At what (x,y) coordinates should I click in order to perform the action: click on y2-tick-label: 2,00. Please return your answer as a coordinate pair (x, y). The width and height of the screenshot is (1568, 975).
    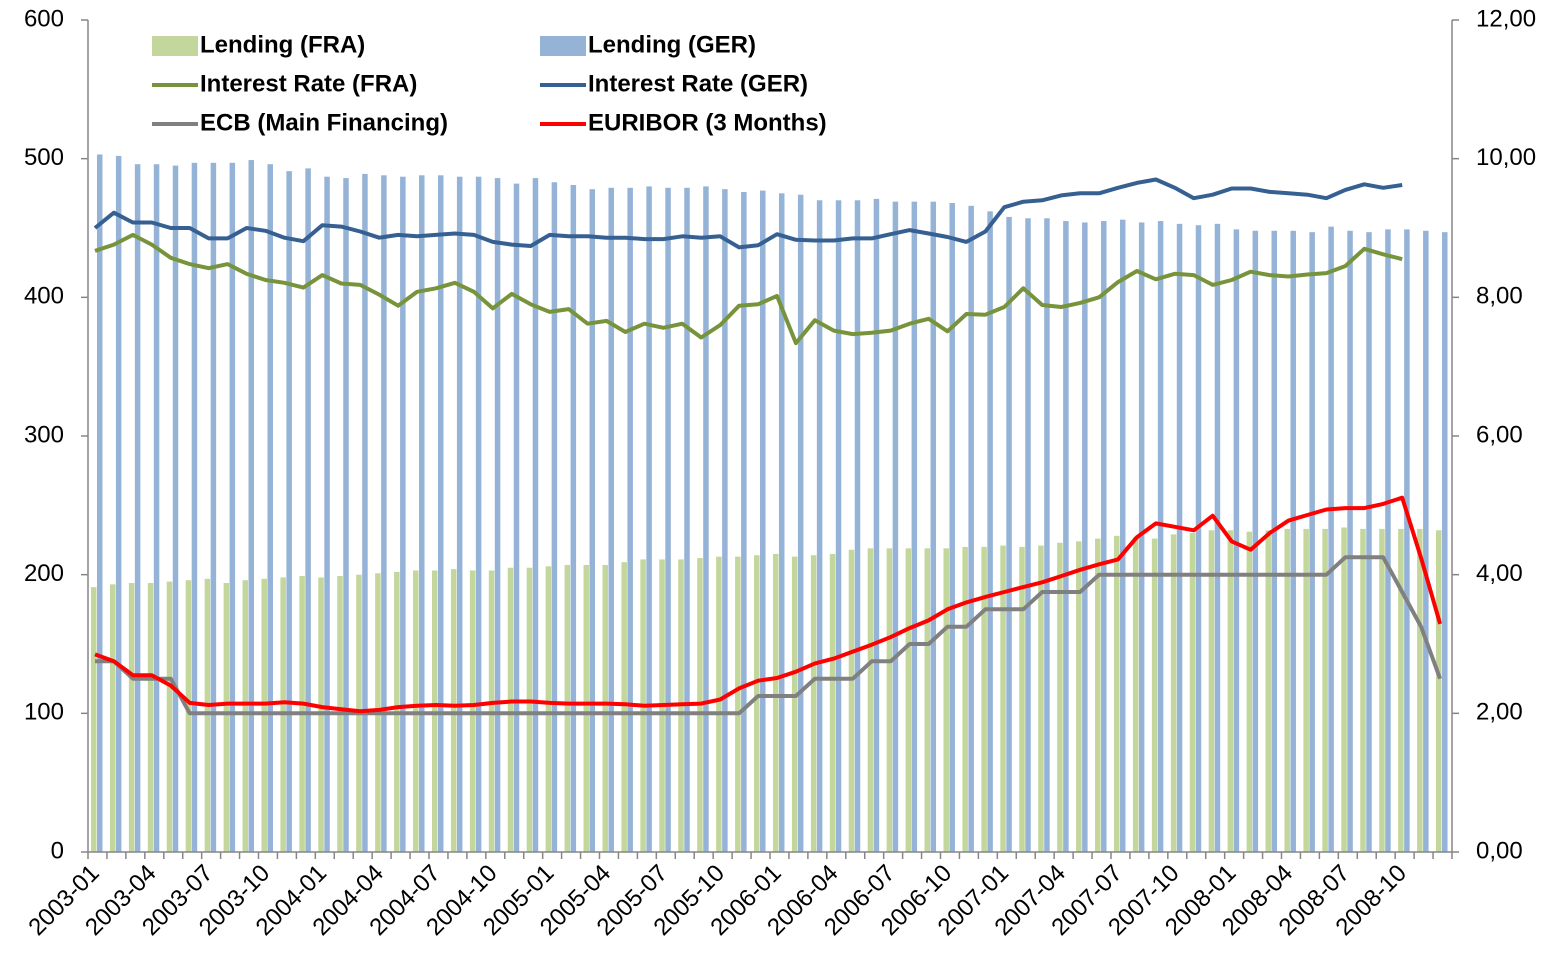
    Looking at the image, I should click on (1499, 712).